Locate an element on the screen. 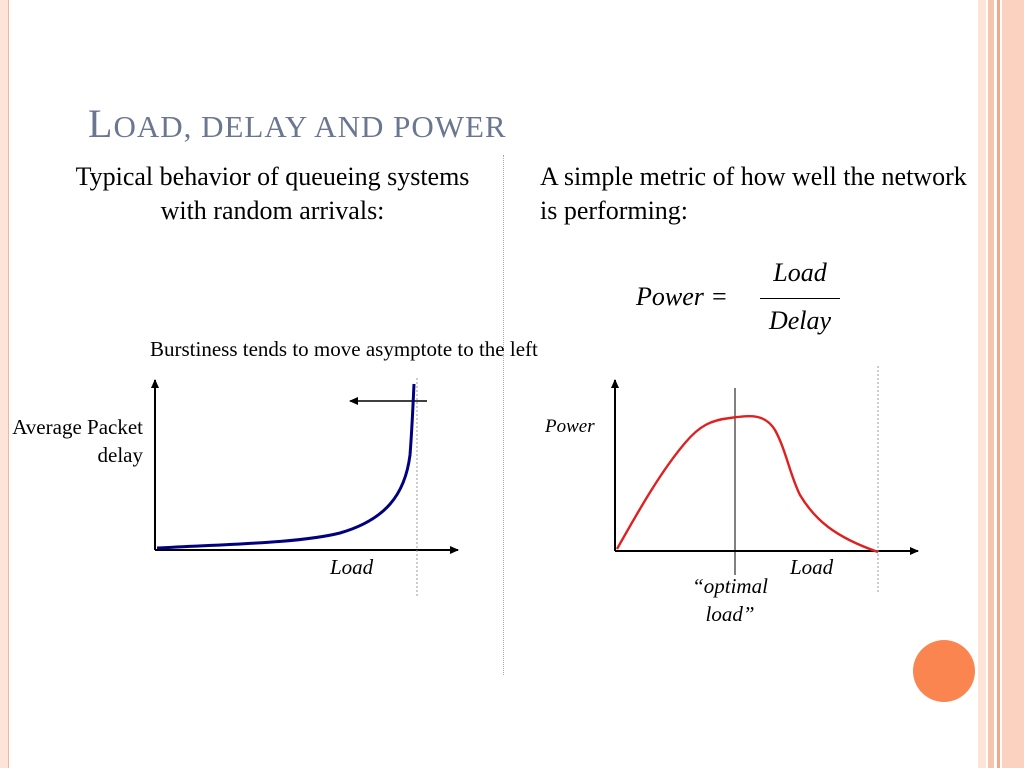  delay-y-label: Average Packet delay is located at coordinates (77, 441).